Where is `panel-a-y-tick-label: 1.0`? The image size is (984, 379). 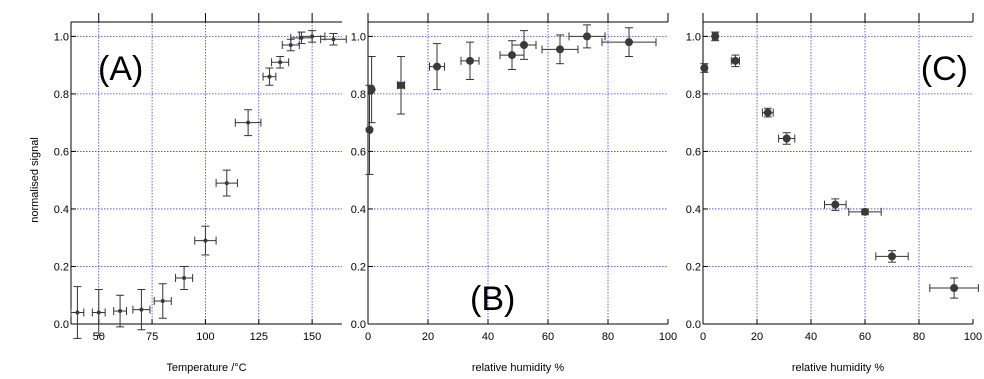 panel-a-y-tick-label: 1.0 is located at coordinates (61, 37).